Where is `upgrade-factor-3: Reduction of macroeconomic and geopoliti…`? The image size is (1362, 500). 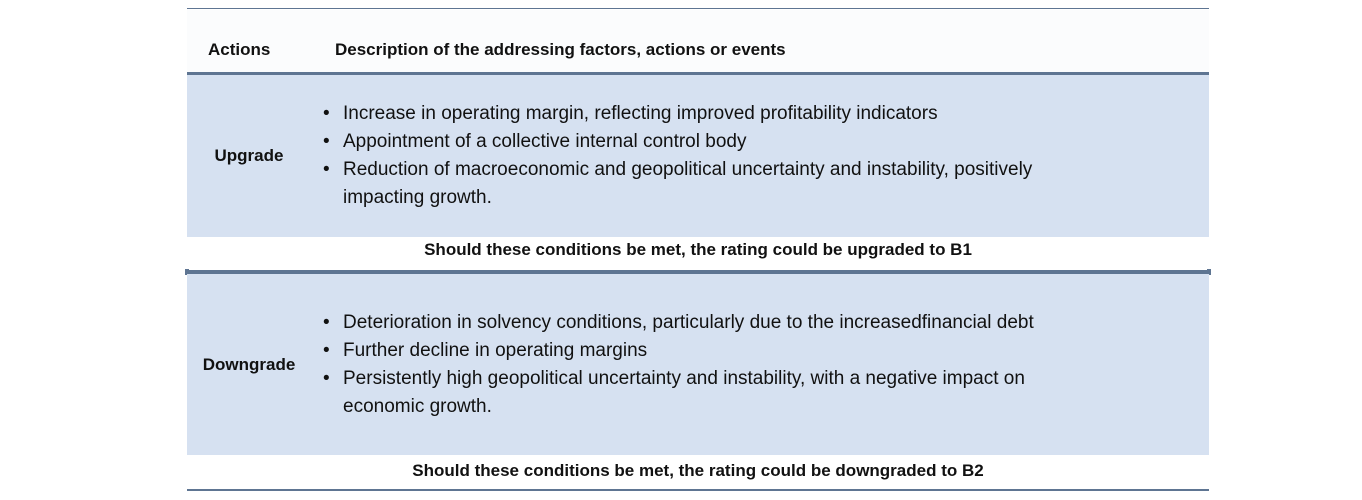
upgrade-factor-3: Reduction of macroeconomic and geopoliti… is located at coordinates (688, 183).